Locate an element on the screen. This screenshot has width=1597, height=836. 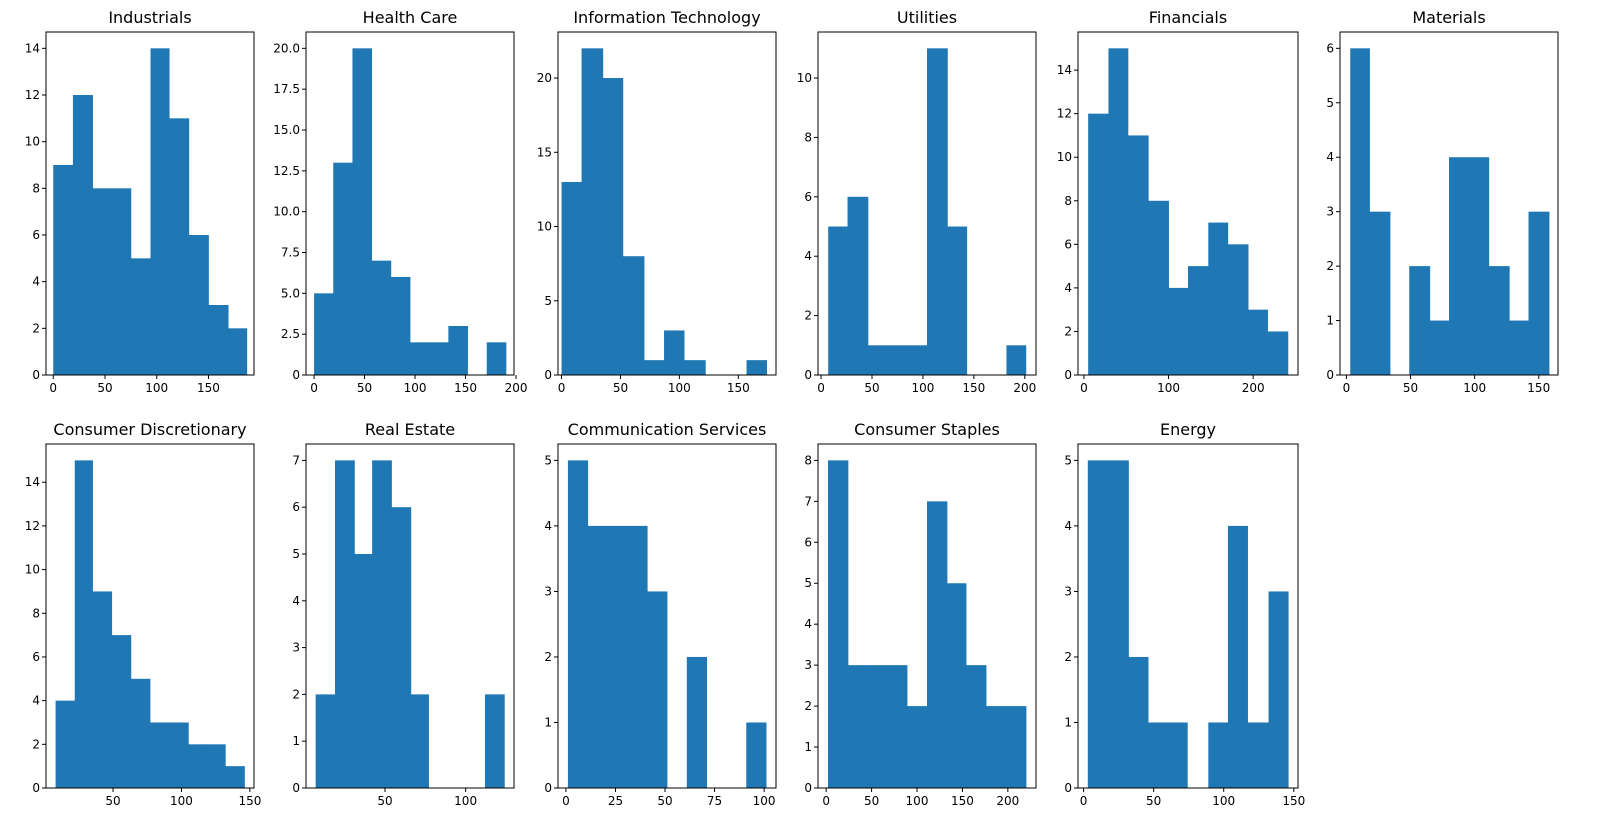
consumer-staples-title: Consumer Staples is located at coordinates (927, 429).